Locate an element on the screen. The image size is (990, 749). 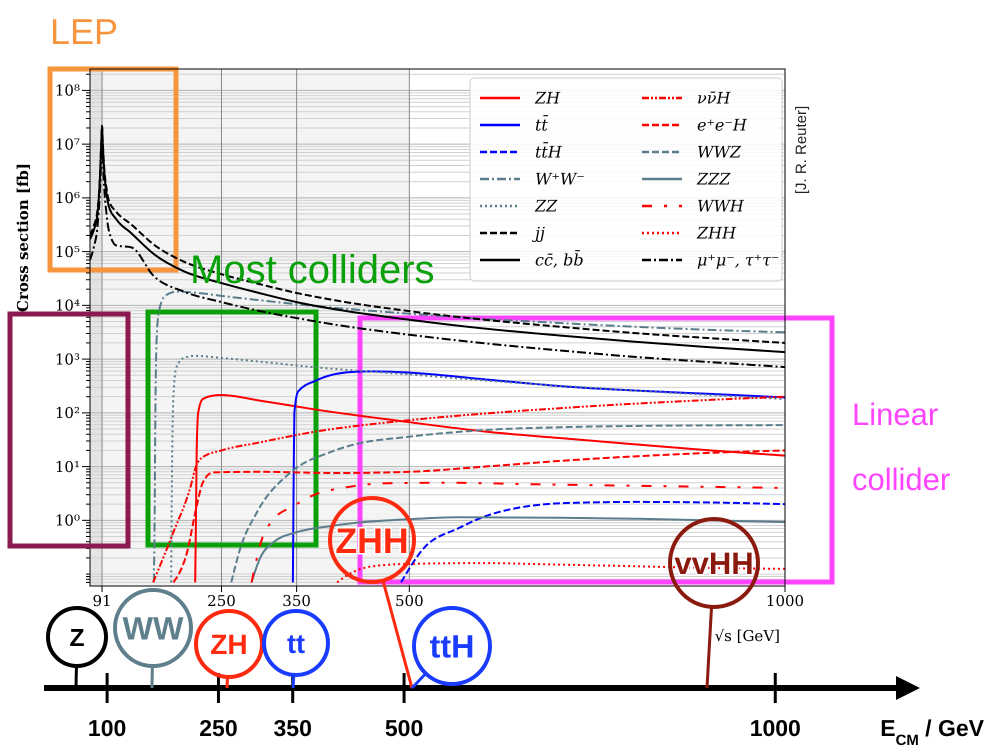
legend-label: νν̄H is located at coordinates (714, 98).